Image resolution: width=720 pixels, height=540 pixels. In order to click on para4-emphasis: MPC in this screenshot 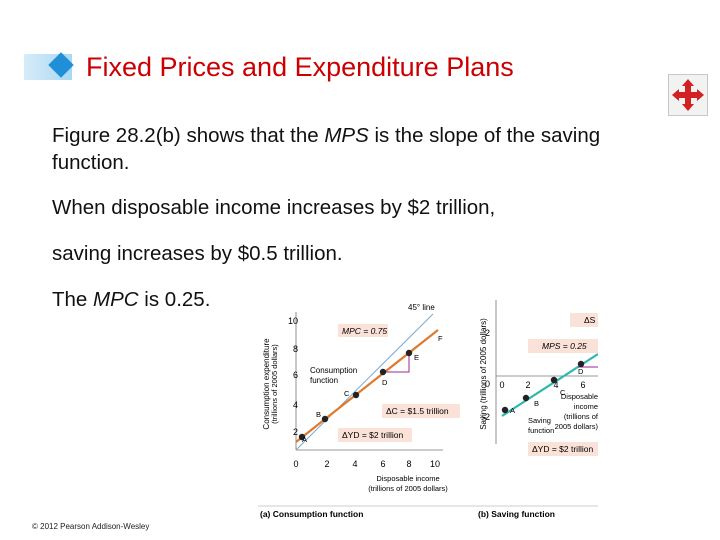, I will do `click(116, 299)`.